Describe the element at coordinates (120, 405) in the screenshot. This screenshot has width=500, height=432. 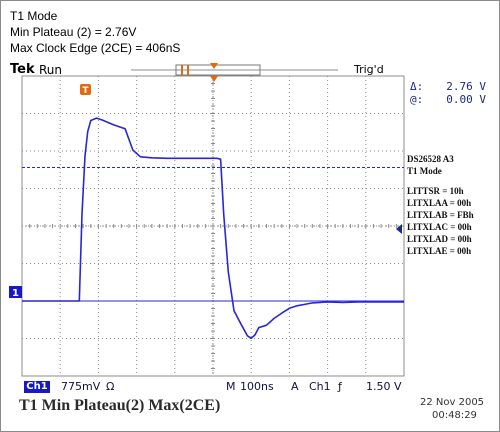
I see `chart-caption: T1 Min Plateau(2) Max(2CE)` at that location.